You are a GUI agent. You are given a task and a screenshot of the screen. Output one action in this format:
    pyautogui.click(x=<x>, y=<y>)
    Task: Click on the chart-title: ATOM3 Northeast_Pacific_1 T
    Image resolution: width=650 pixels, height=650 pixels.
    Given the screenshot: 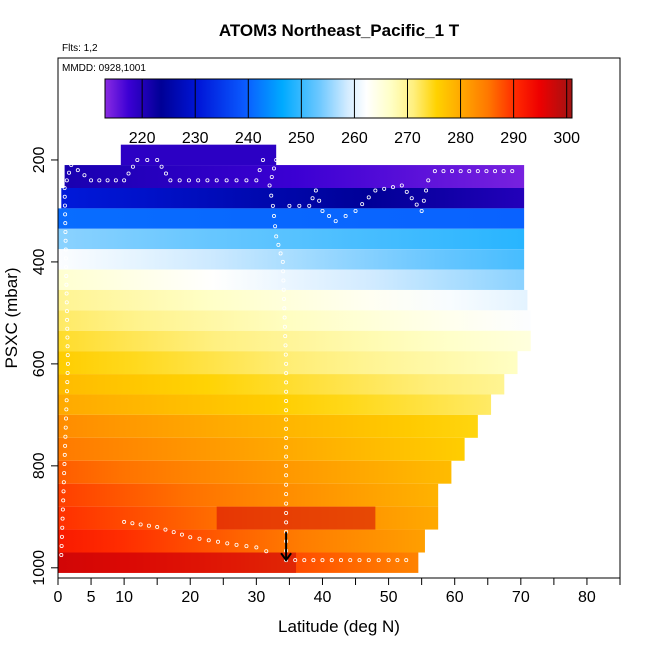 What is the action you would take?
    pyautogui.click(x=339, y=30)
    